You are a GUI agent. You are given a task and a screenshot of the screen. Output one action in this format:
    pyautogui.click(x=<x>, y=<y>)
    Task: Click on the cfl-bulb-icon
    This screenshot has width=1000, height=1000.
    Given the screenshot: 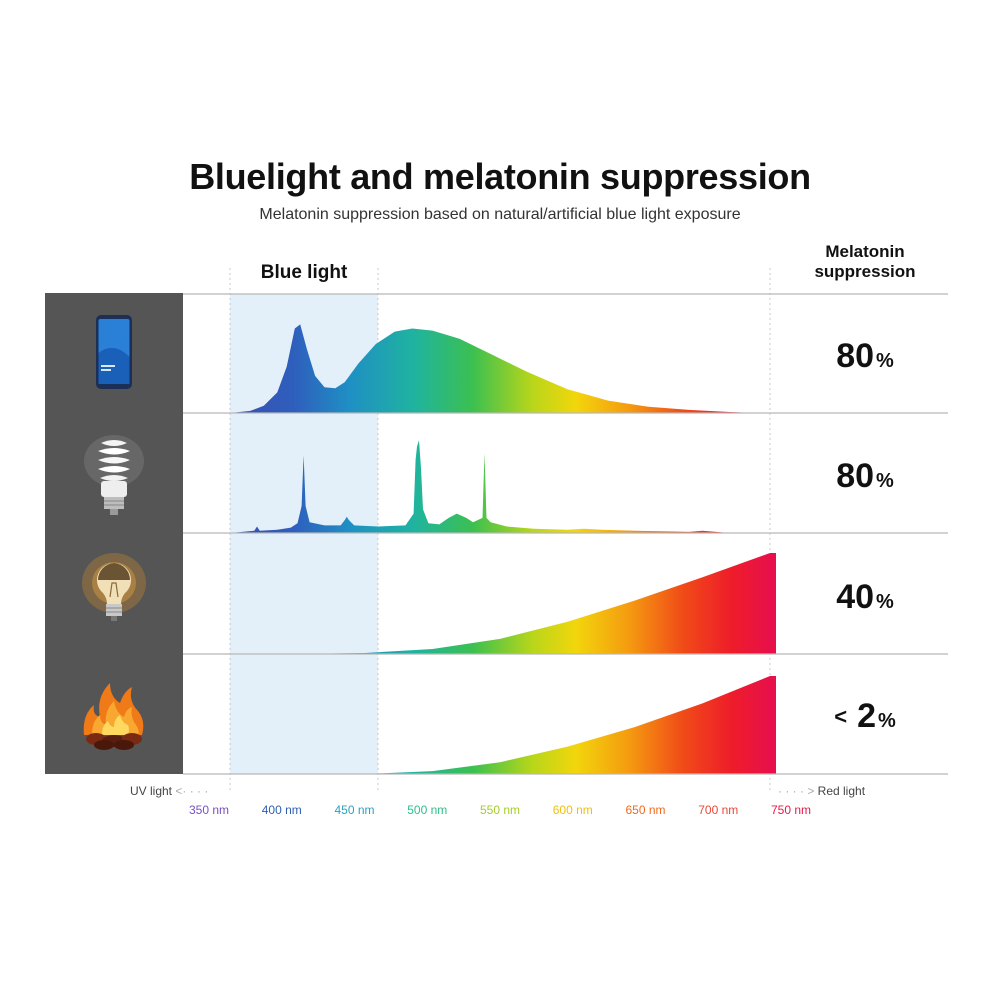 What is the action you would take?
    pyautogui.click(x=114, y=473)
    